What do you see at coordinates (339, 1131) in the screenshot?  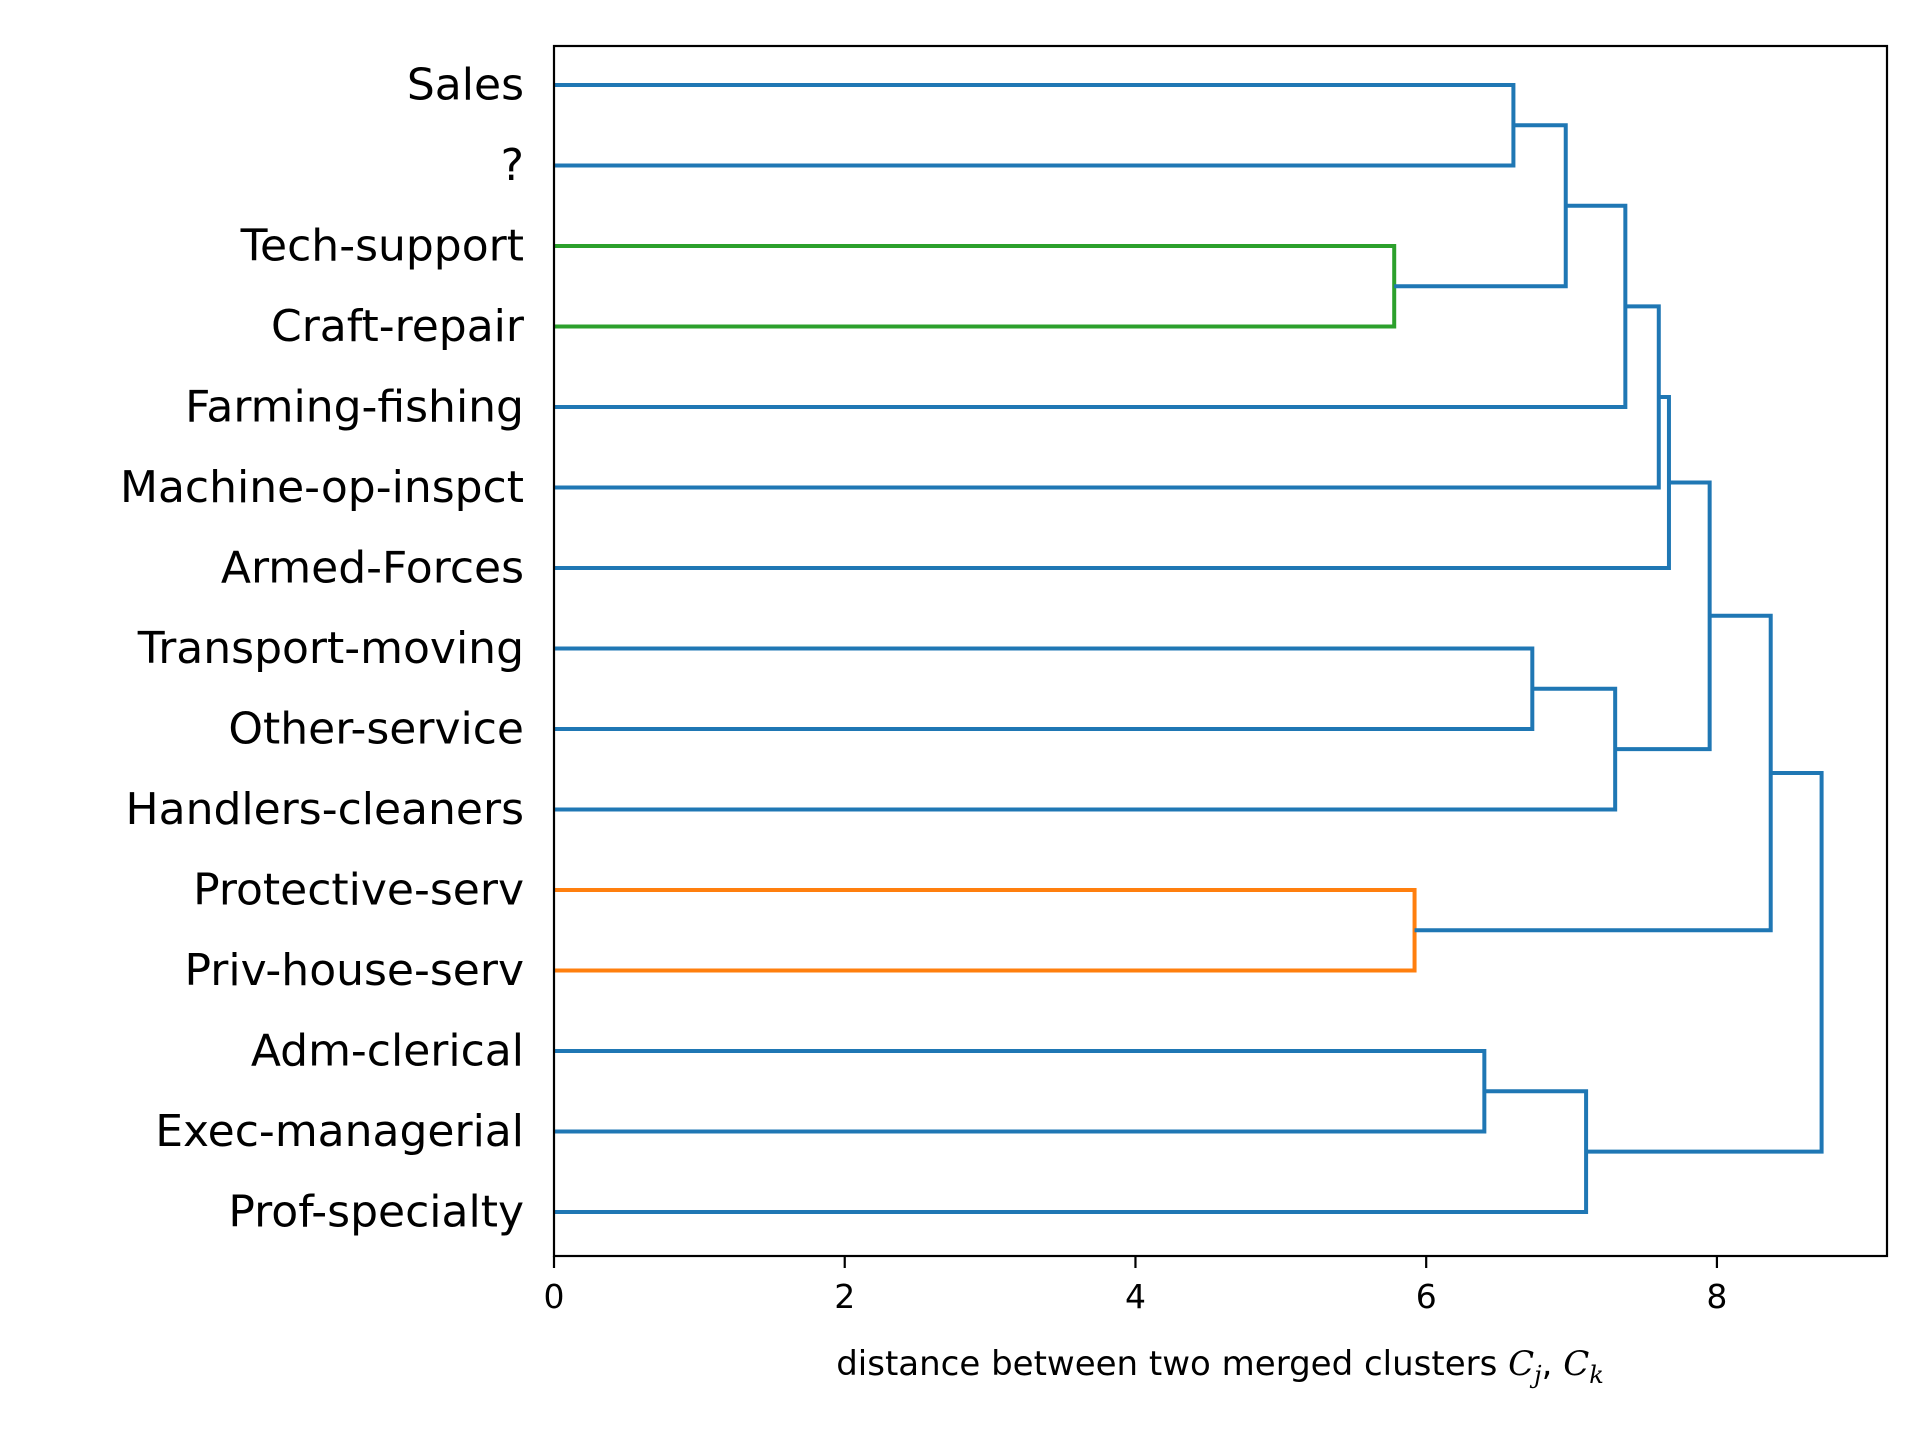 I see `leaf-label: Exec-managerial` at bounding box center [339, 1131].